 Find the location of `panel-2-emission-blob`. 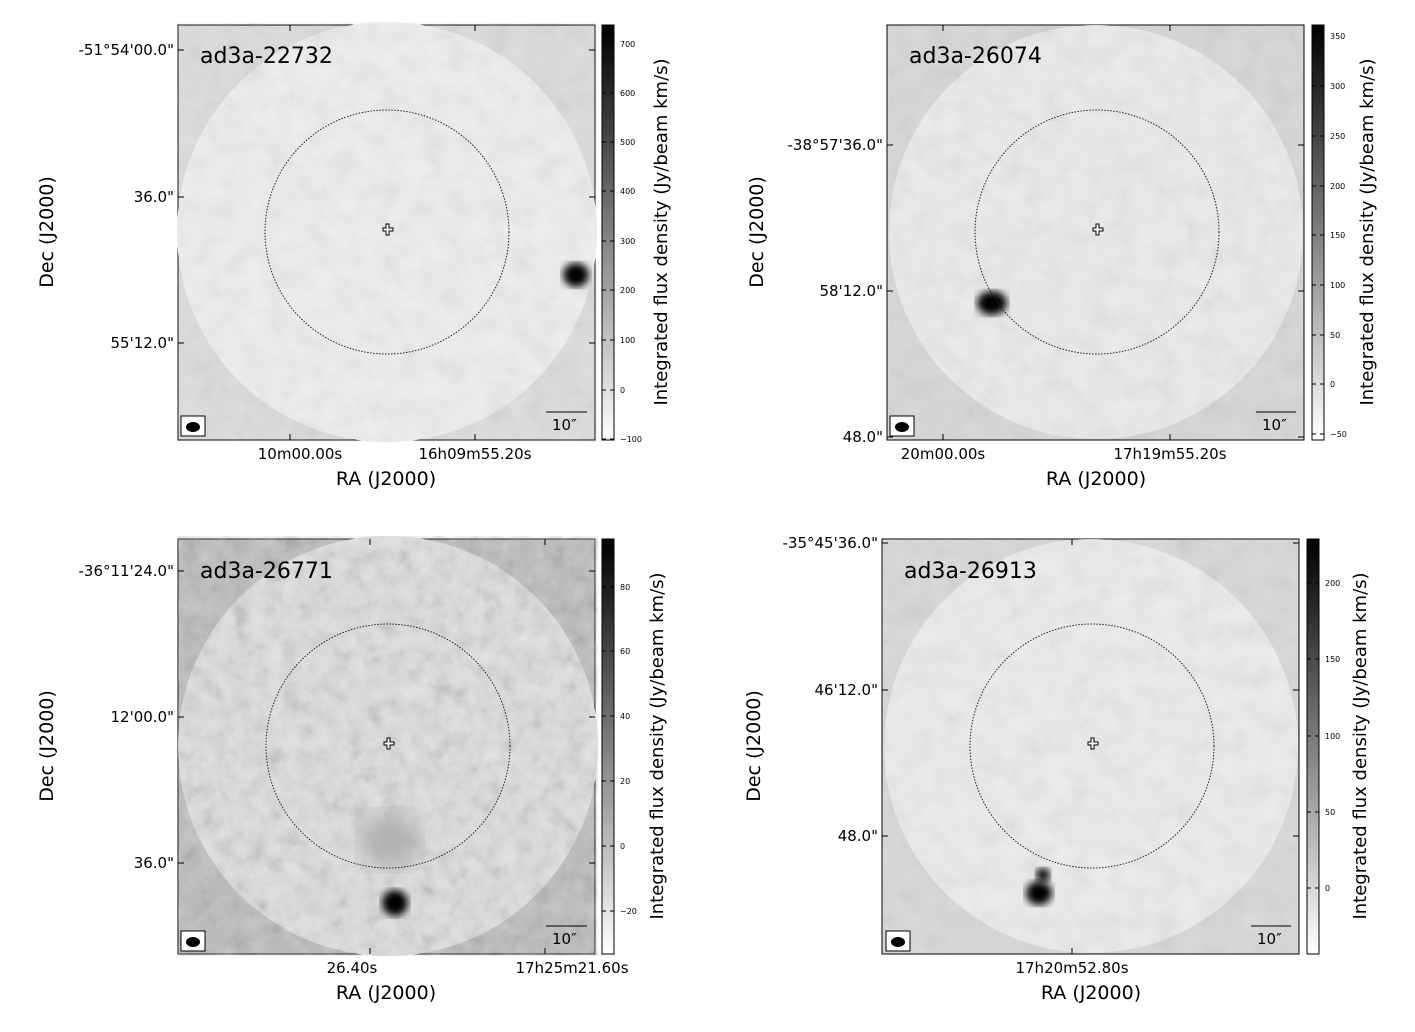

panel-2-emission-blob is located at coordinates (992, 303).